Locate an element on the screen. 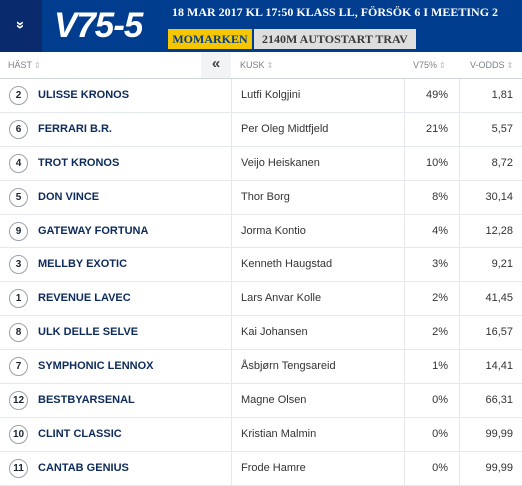 The height and width of the screenshot is (486, 522). table-row: 4 TROT KRONOS Veijo Heiskanen 10% 8,72 is located at coordinates (261, 163).